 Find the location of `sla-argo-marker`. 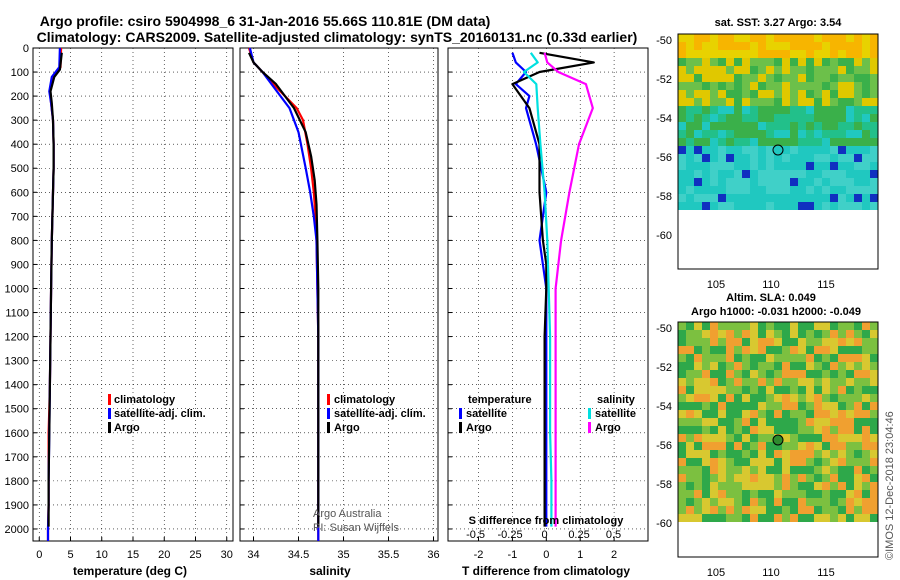

sla-argo-marker is located at coordinates (778, 440).